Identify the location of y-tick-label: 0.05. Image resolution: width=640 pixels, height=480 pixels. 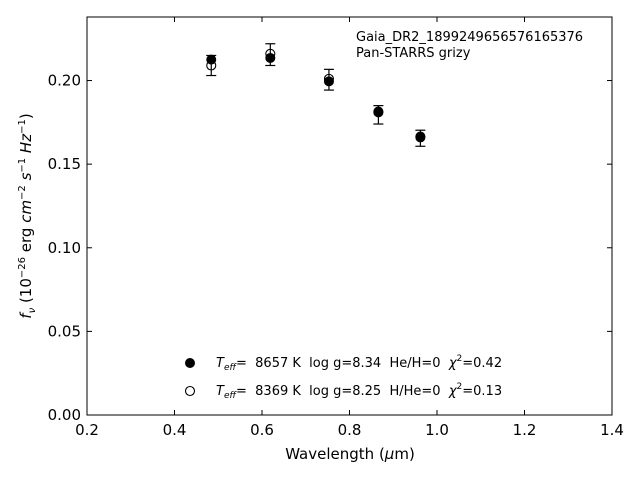
(64, 331).